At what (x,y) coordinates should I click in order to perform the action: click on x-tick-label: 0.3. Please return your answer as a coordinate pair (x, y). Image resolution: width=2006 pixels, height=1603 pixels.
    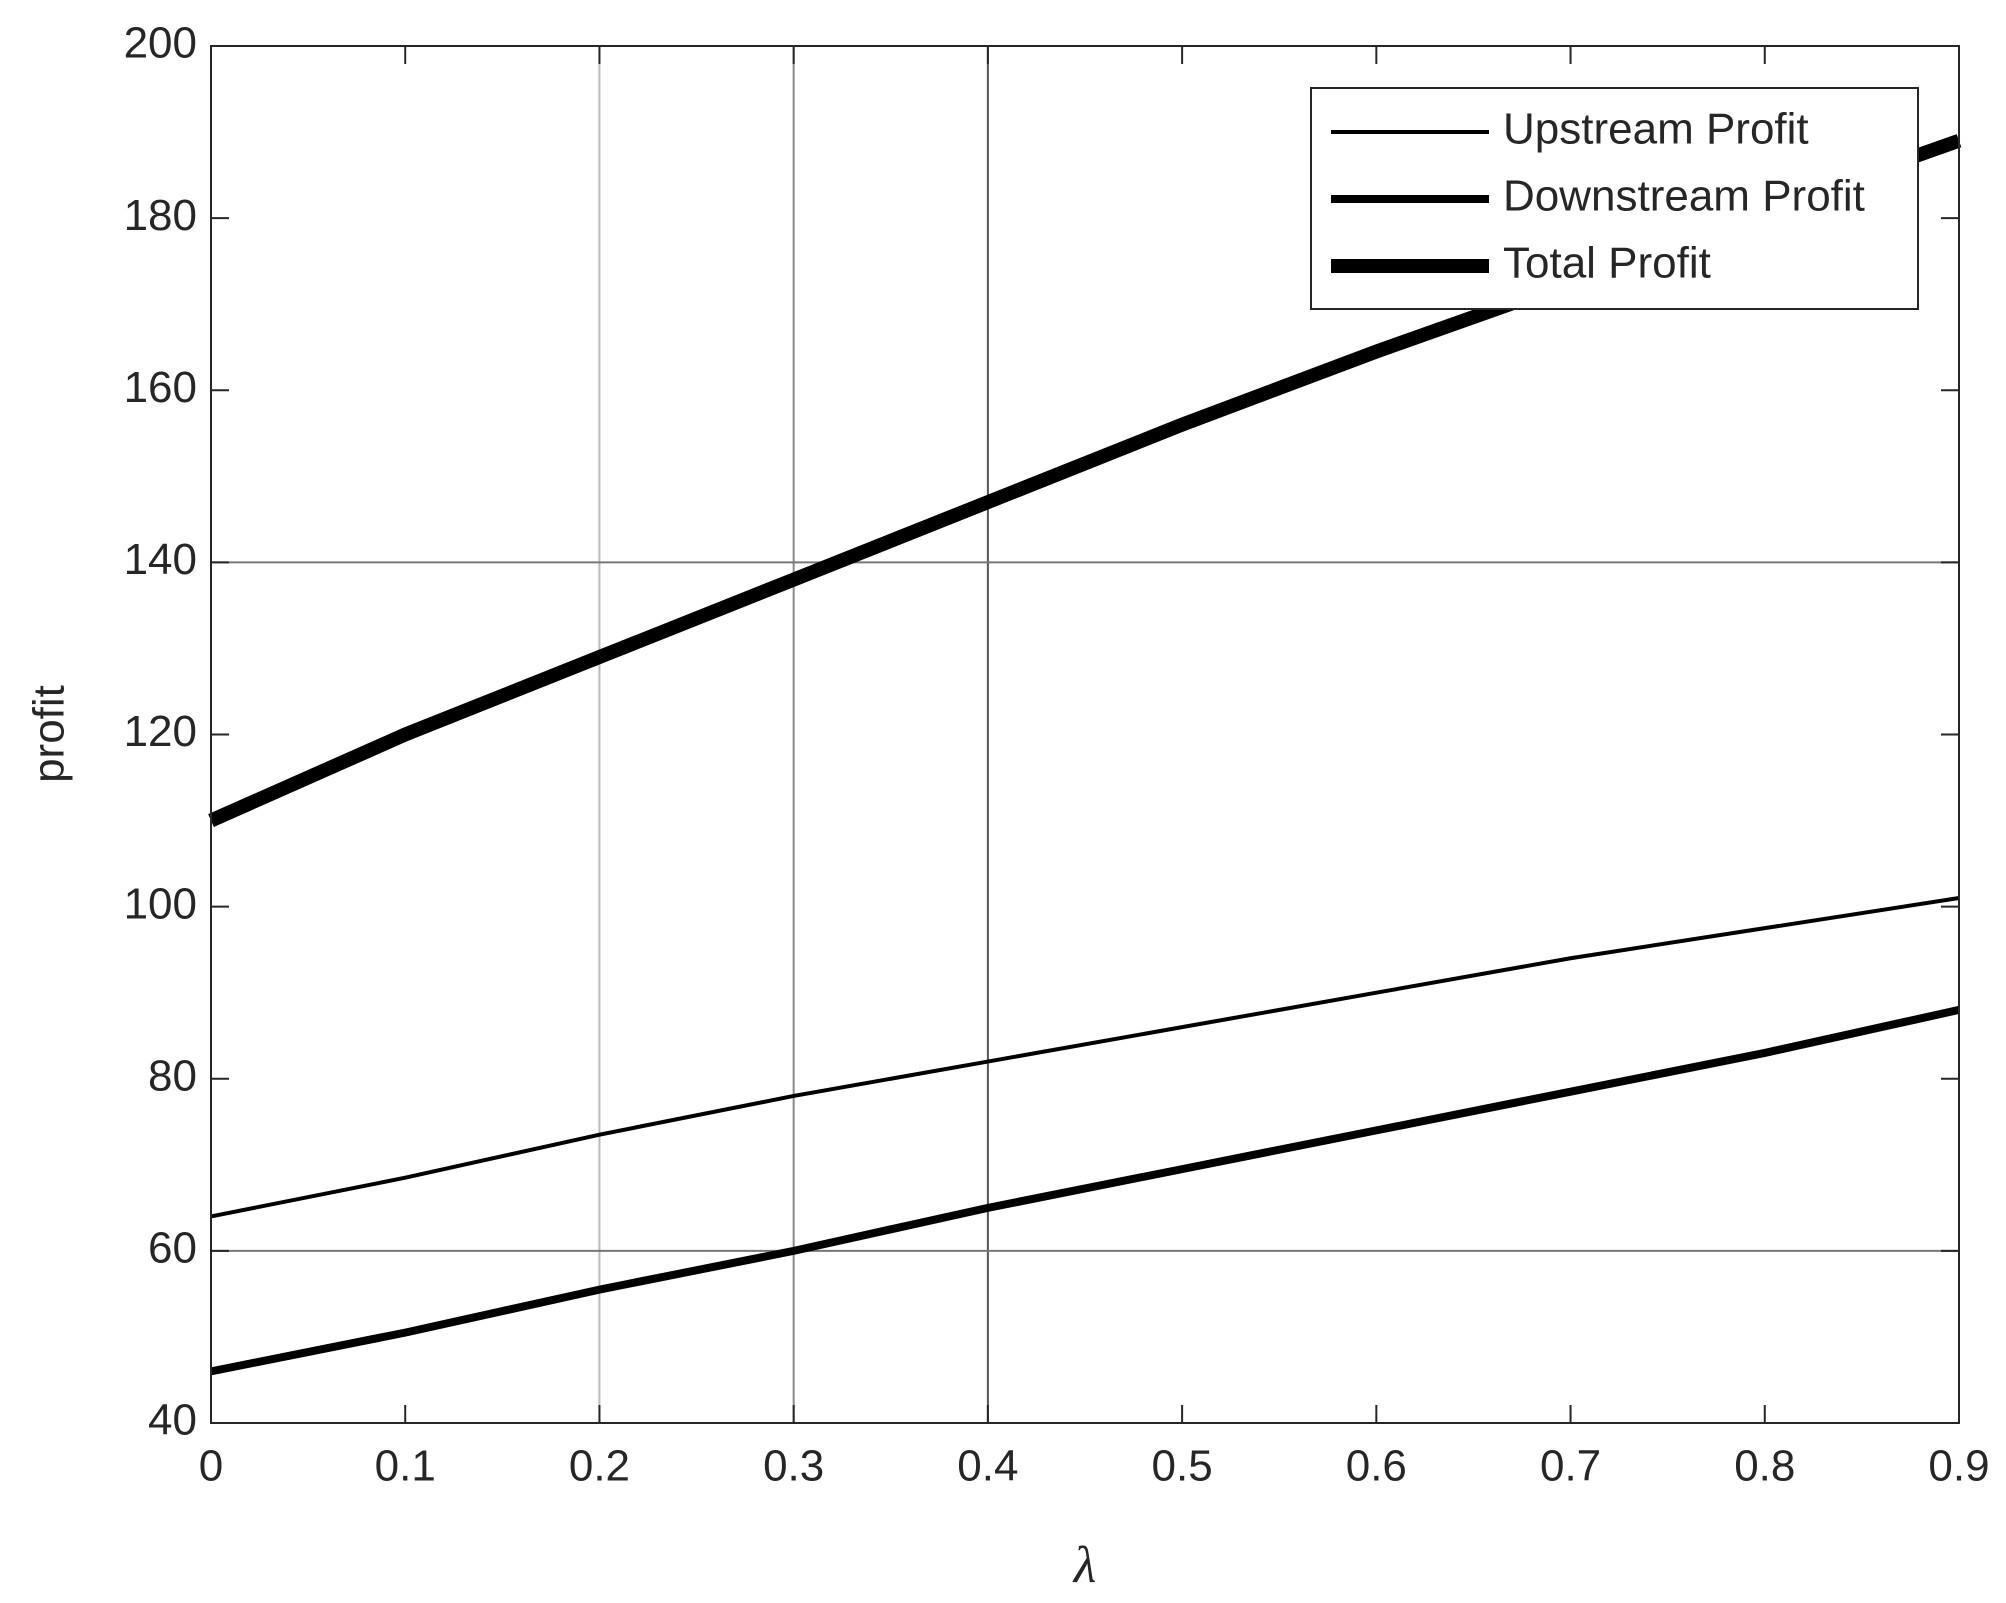
    Looking at the image, I should click on (793, 1466).